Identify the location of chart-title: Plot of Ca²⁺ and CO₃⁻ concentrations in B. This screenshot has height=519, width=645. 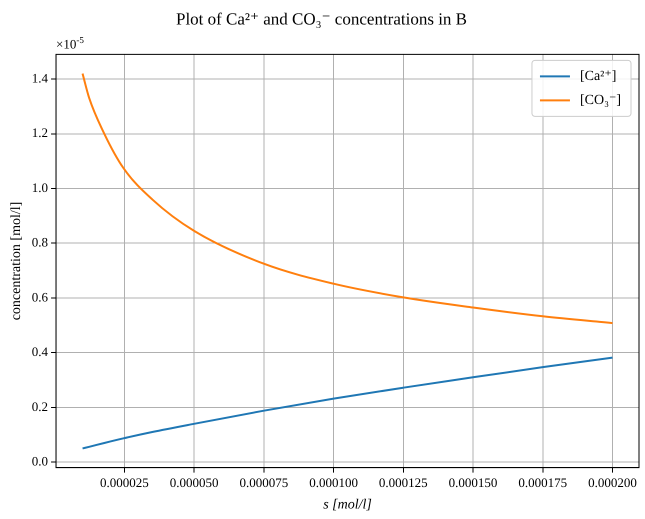
(322, 19).